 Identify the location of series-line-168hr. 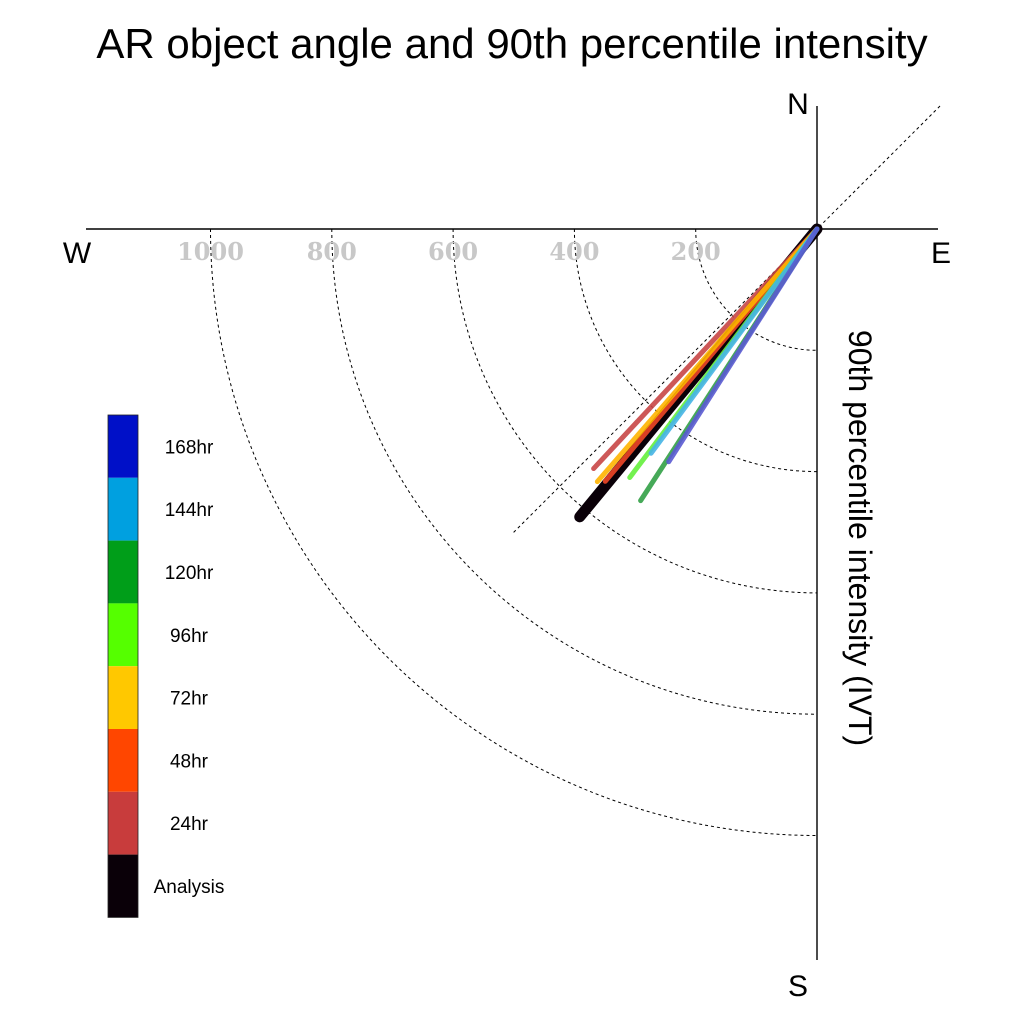
(743, 345).